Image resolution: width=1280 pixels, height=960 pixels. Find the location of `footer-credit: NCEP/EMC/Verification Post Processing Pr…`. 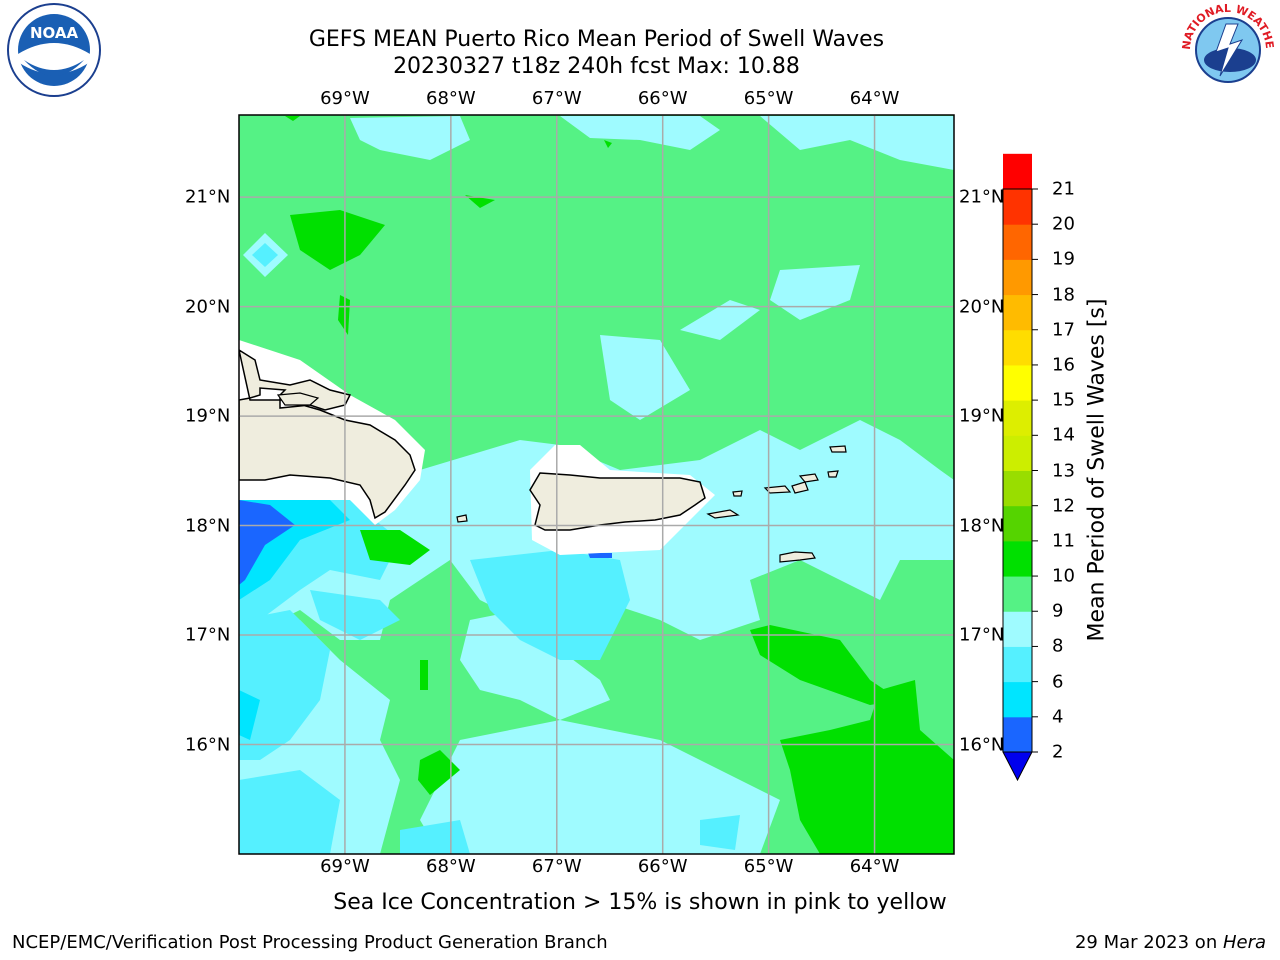

footer-credit: NCEP/EMC/Verification Post Processing Pr… is located at coordinates (310, 942).